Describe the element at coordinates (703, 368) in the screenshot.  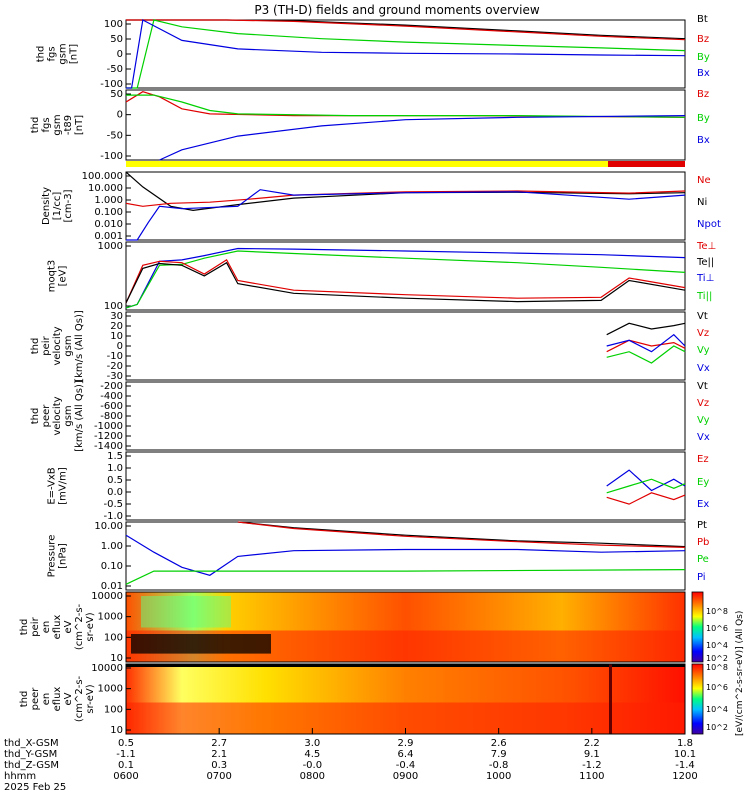
I see `legend-entry: Vx` at that location.